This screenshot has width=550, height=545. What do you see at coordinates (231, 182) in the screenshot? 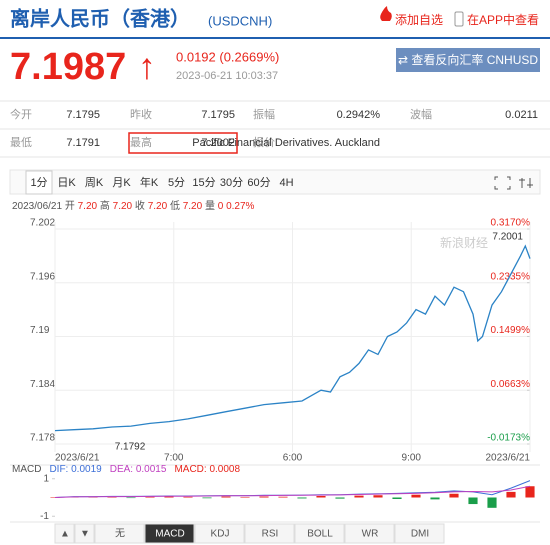
I see `period-tab: 30分` at bounding box center [231, 182].